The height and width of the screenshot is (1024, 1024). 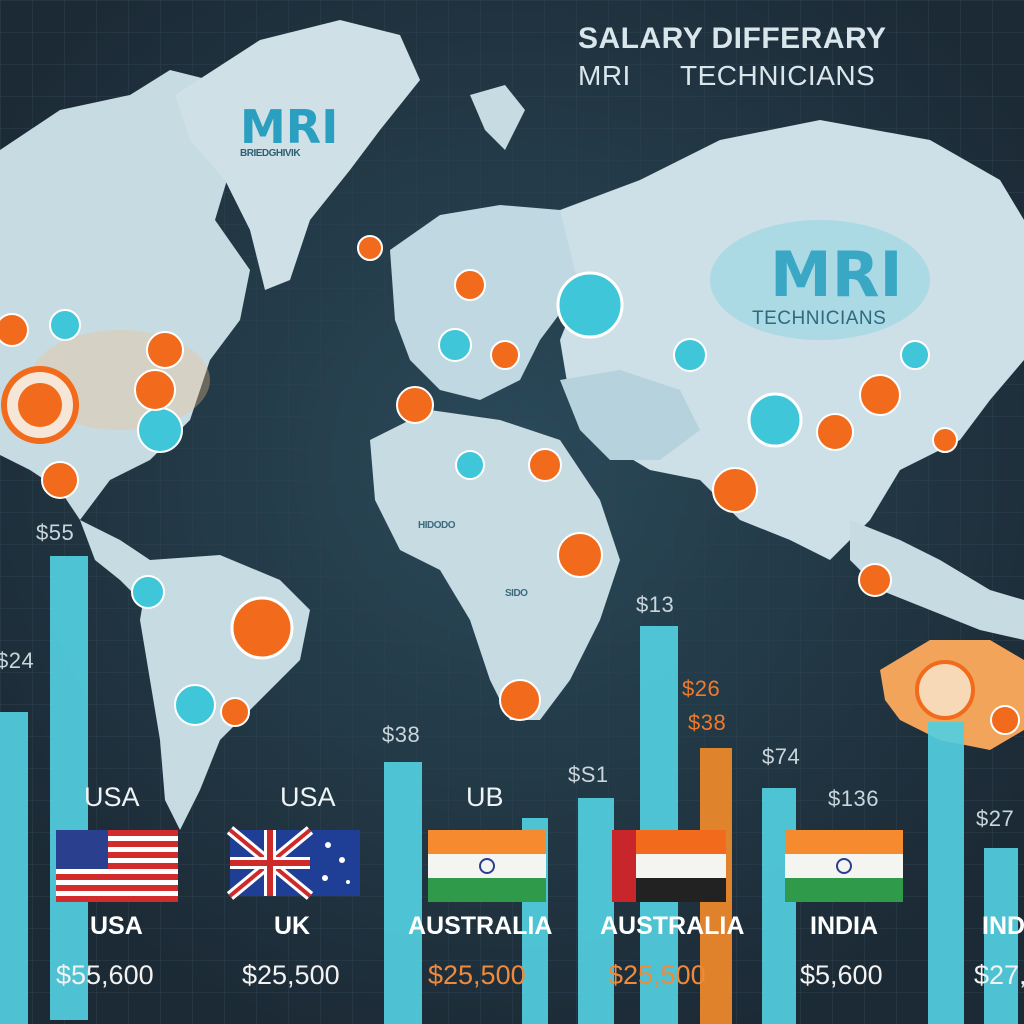 What do you see at coordinates (1005, 720) in the screenshot?
I see `marker-nz` at bounding box center [1005, 720].